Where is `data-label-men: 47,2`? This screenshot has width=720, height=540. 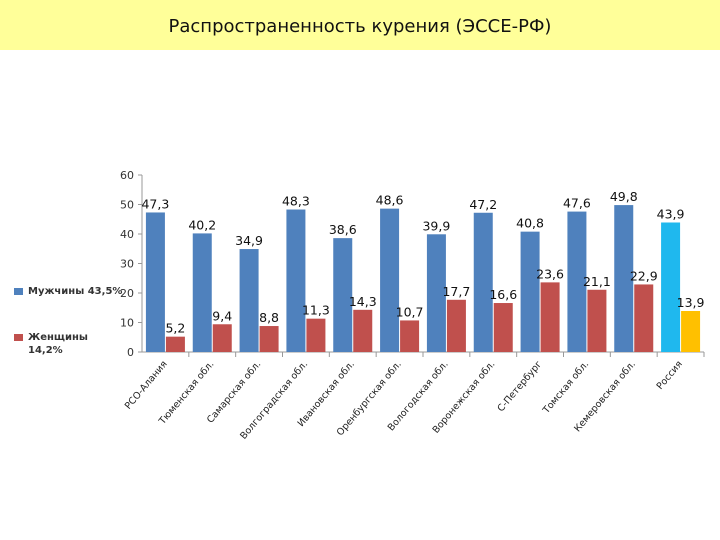 data-label-men: 47,2 is located at coordinates (483, 204).